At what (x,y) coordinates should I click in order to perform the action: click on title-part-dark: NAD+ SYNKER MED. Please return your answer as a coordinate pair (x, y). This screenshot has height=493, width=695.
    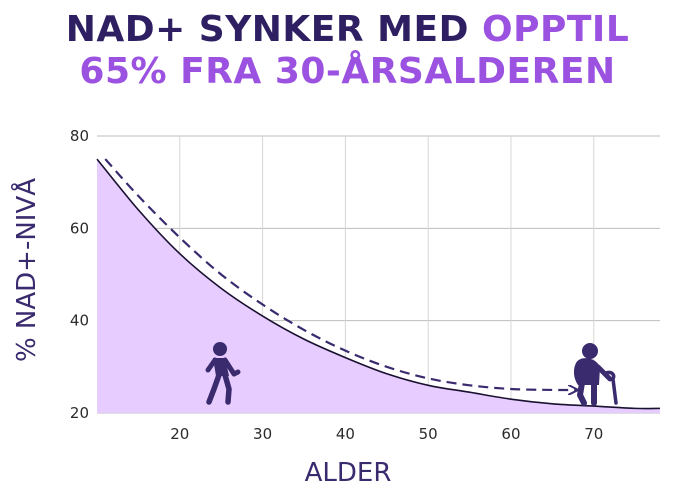
    Looking at the image, I should click on (273, 29).